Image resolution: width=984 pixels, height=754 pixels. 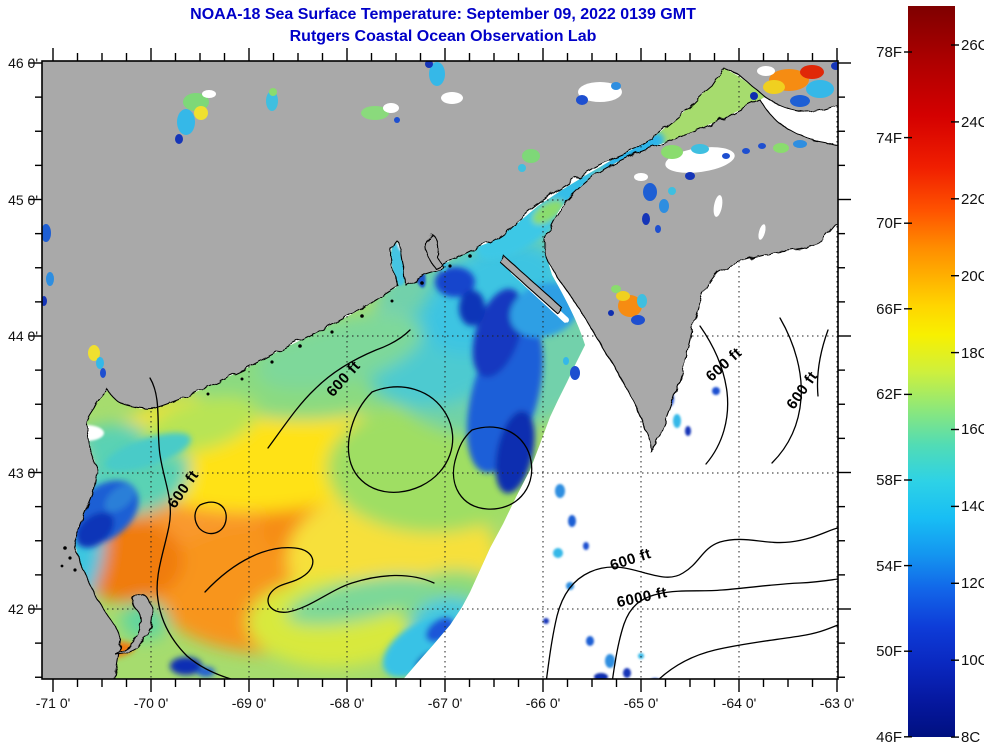 I want to click on y-tick-label: 43 0', so click(x=23, y=473).